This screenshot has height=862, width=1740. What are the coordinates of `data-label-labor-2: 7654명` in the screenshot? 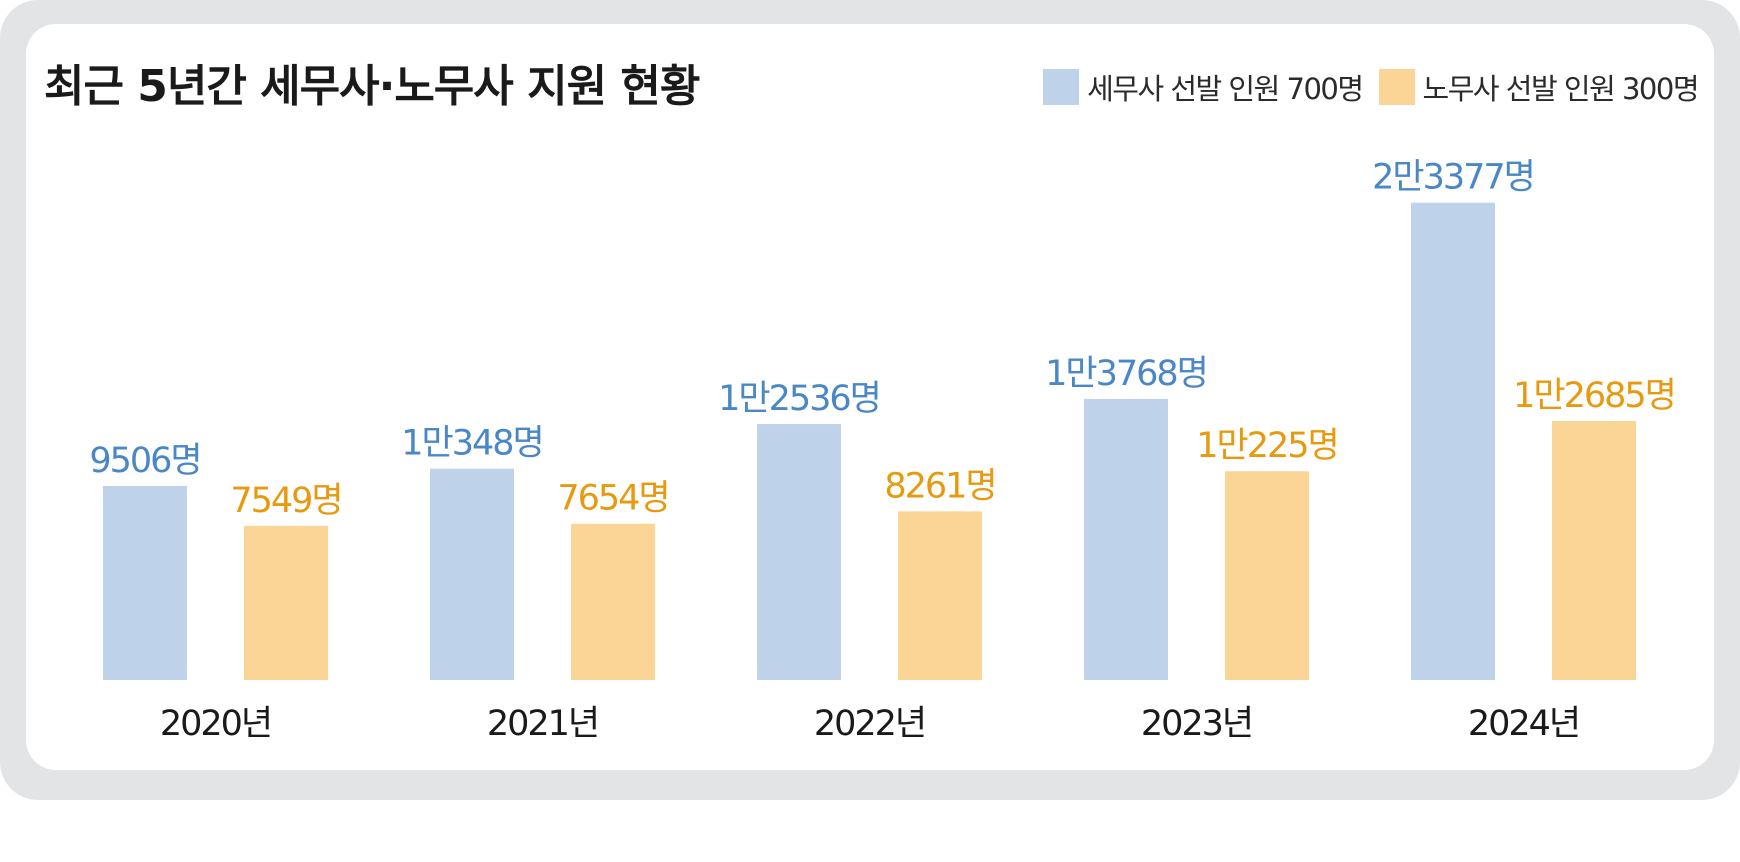 It's located at (612, 499).